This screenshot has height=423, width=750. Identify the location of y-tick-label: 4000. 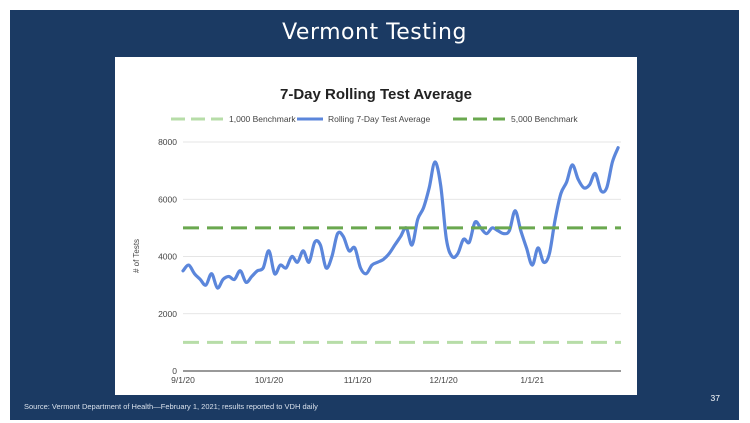
(167, 257).